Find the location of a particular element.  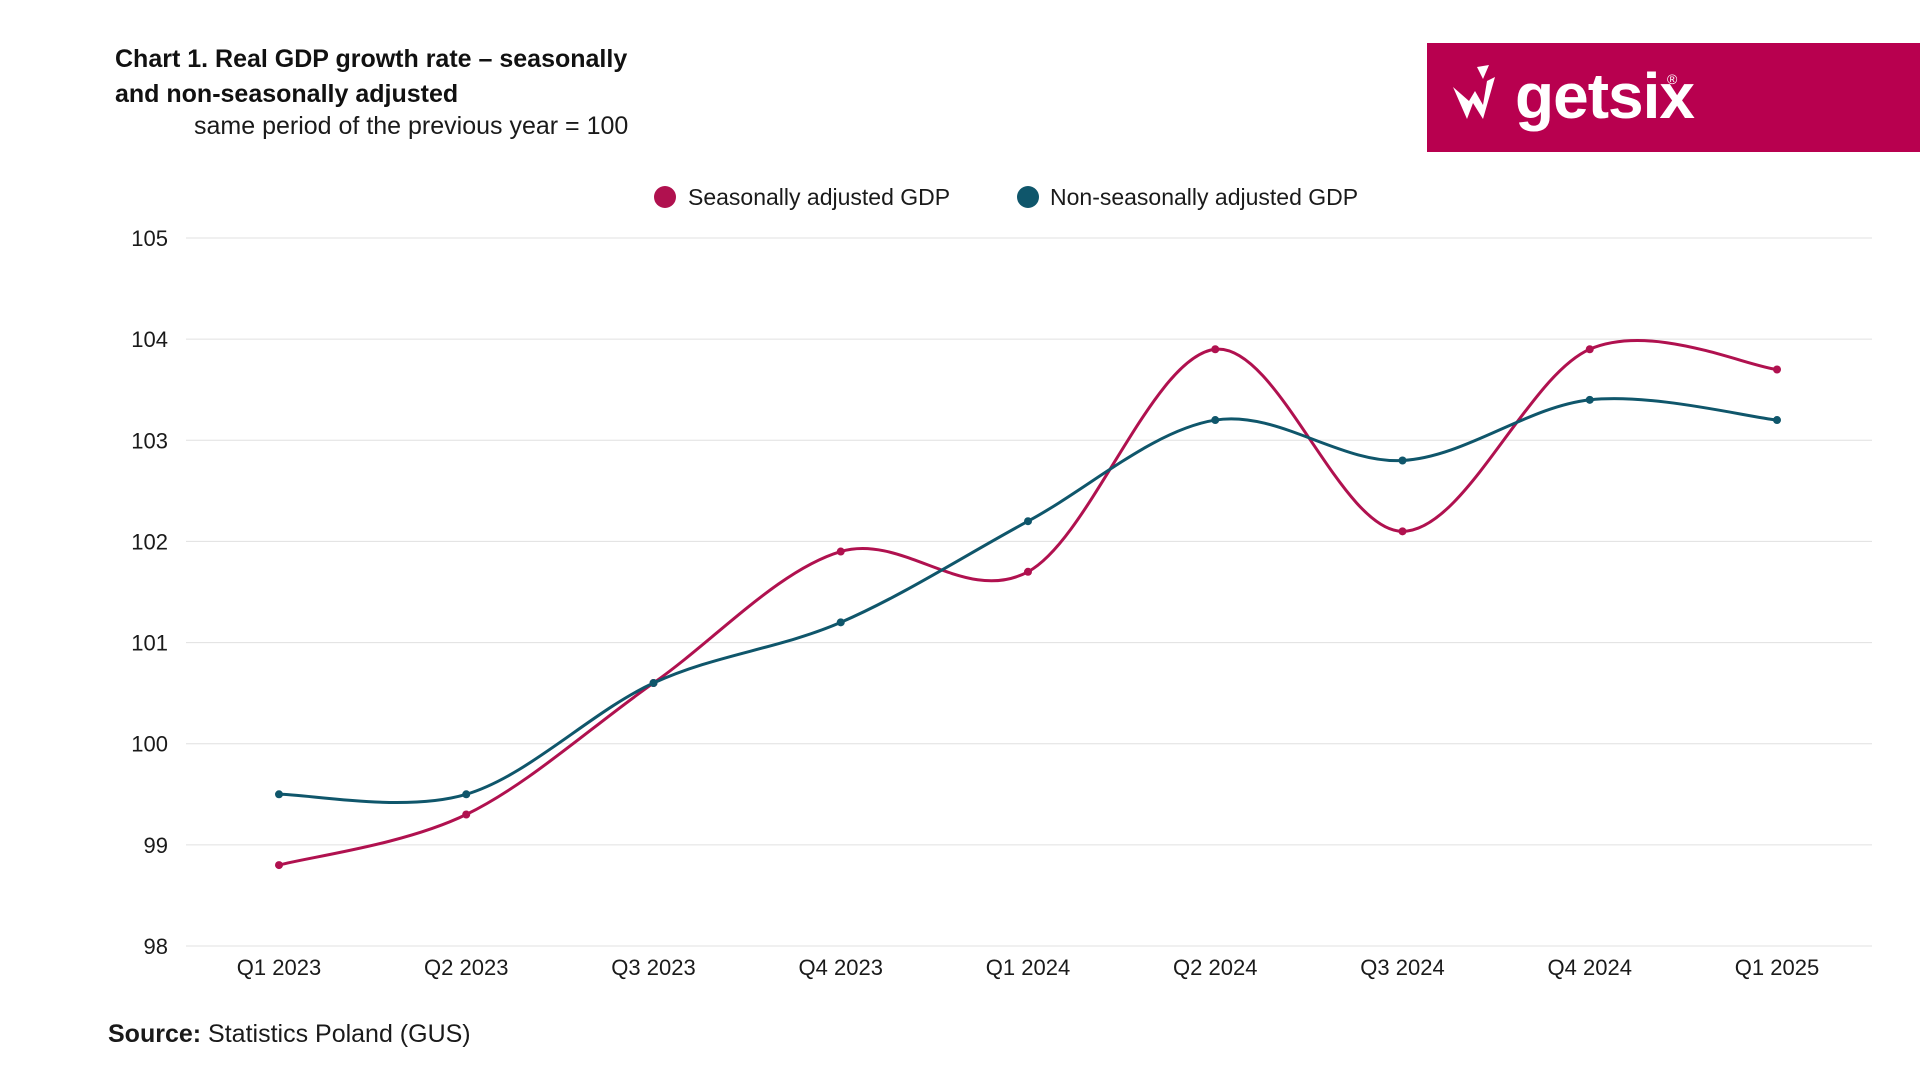

chart-title-line-2: and non-seasonally adjusted is located at coordinates (287, 94).